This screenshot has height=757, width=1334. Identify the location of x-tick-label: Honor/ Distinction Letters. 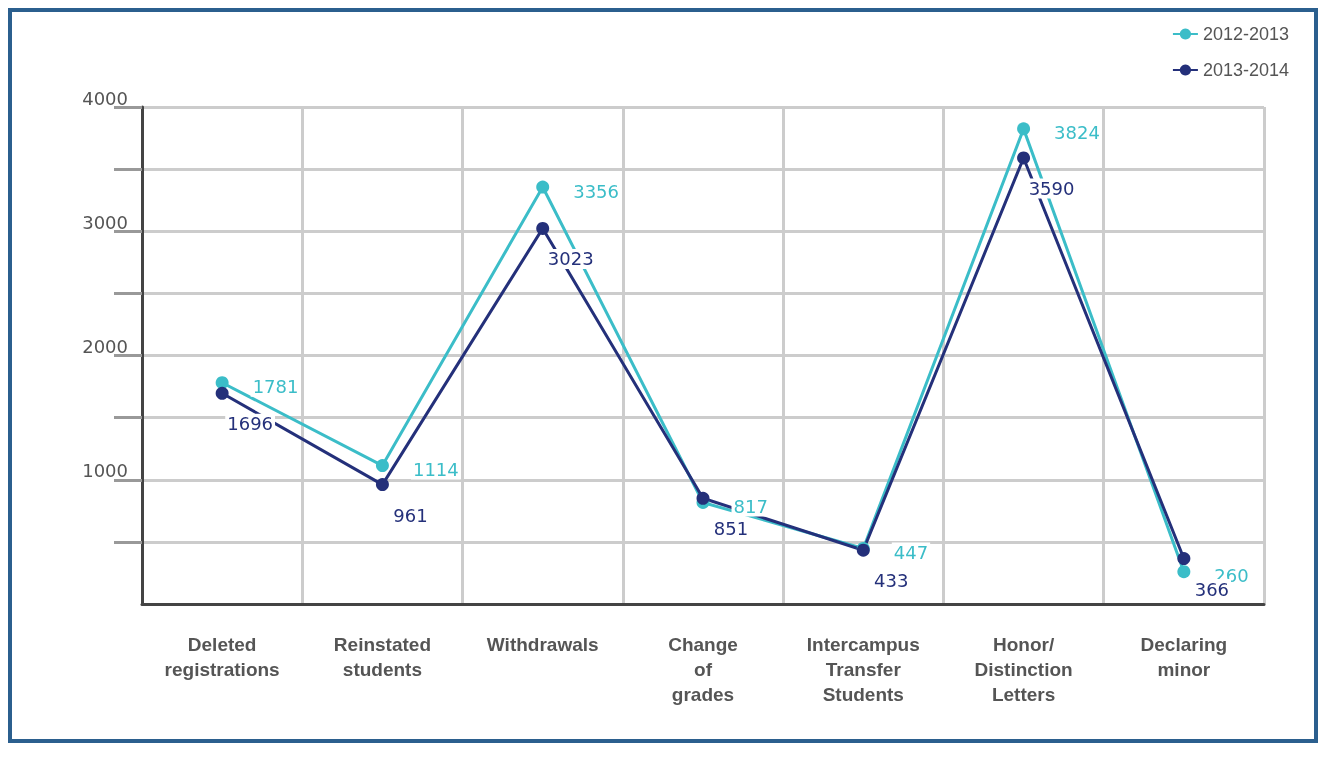
(1023, 669).